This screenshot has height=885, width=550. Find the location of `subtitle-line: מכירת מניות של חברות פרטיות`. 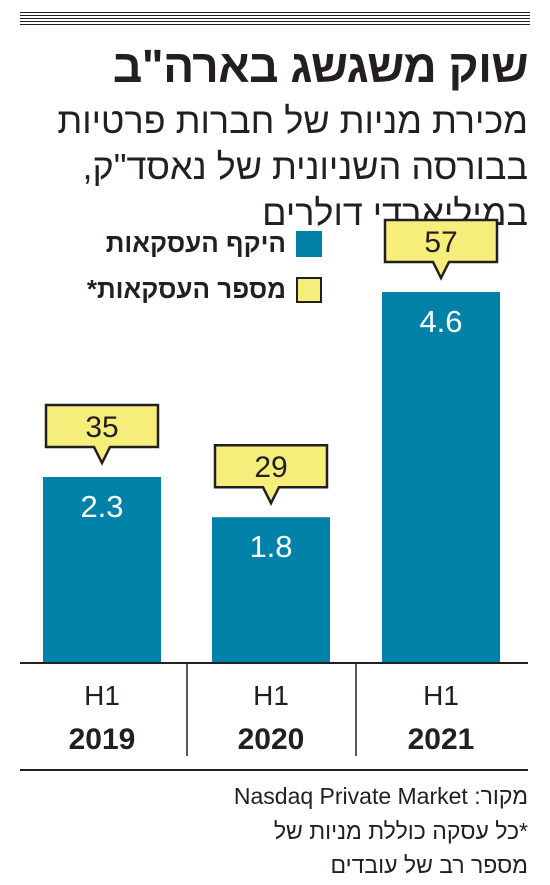

subtitle-line: מכירת מניות של חברות פרטיות is located at coordinates (292, 120).